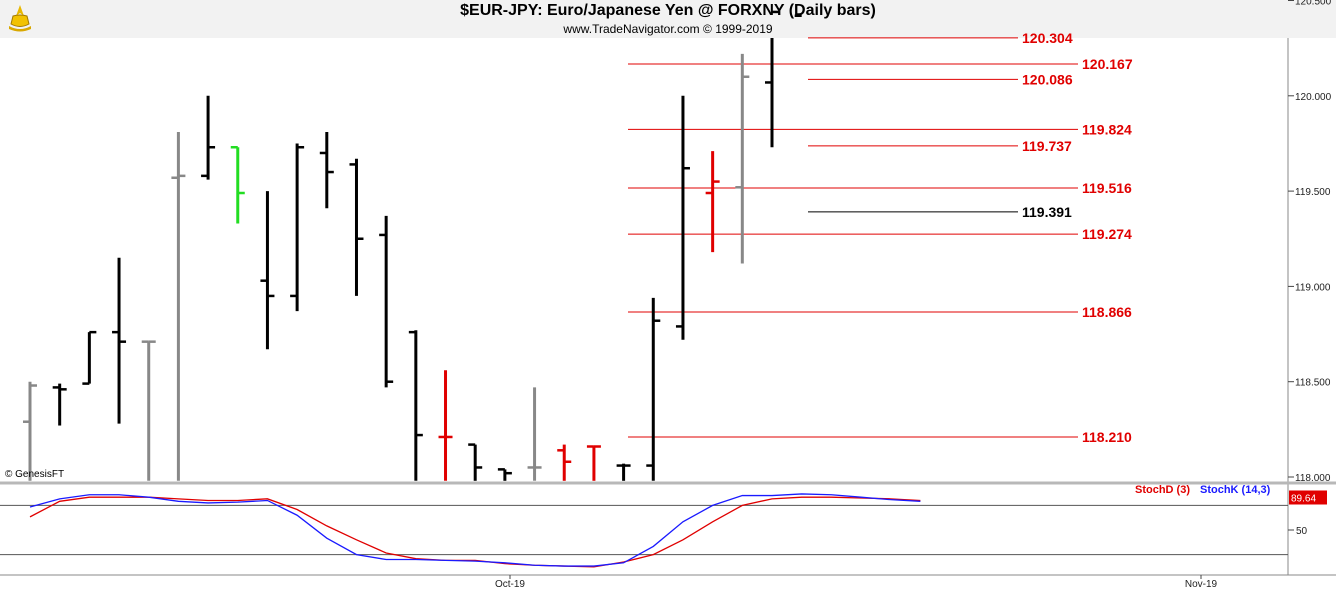 The height and width of the screenshot is (591, 1336). I want to click on level-label: 119.274, so click(1107, 234).